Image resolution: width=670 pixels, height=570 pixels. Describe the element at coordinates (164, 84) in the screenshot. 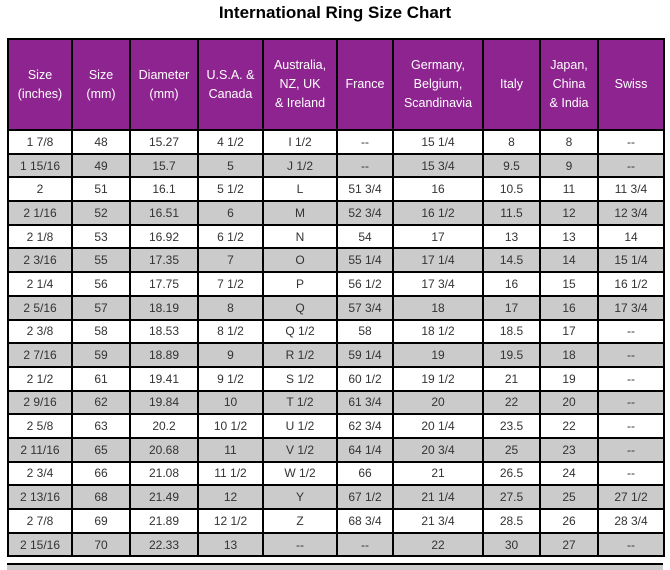

I see `column-header-3: Diameter (mm)` at that location.